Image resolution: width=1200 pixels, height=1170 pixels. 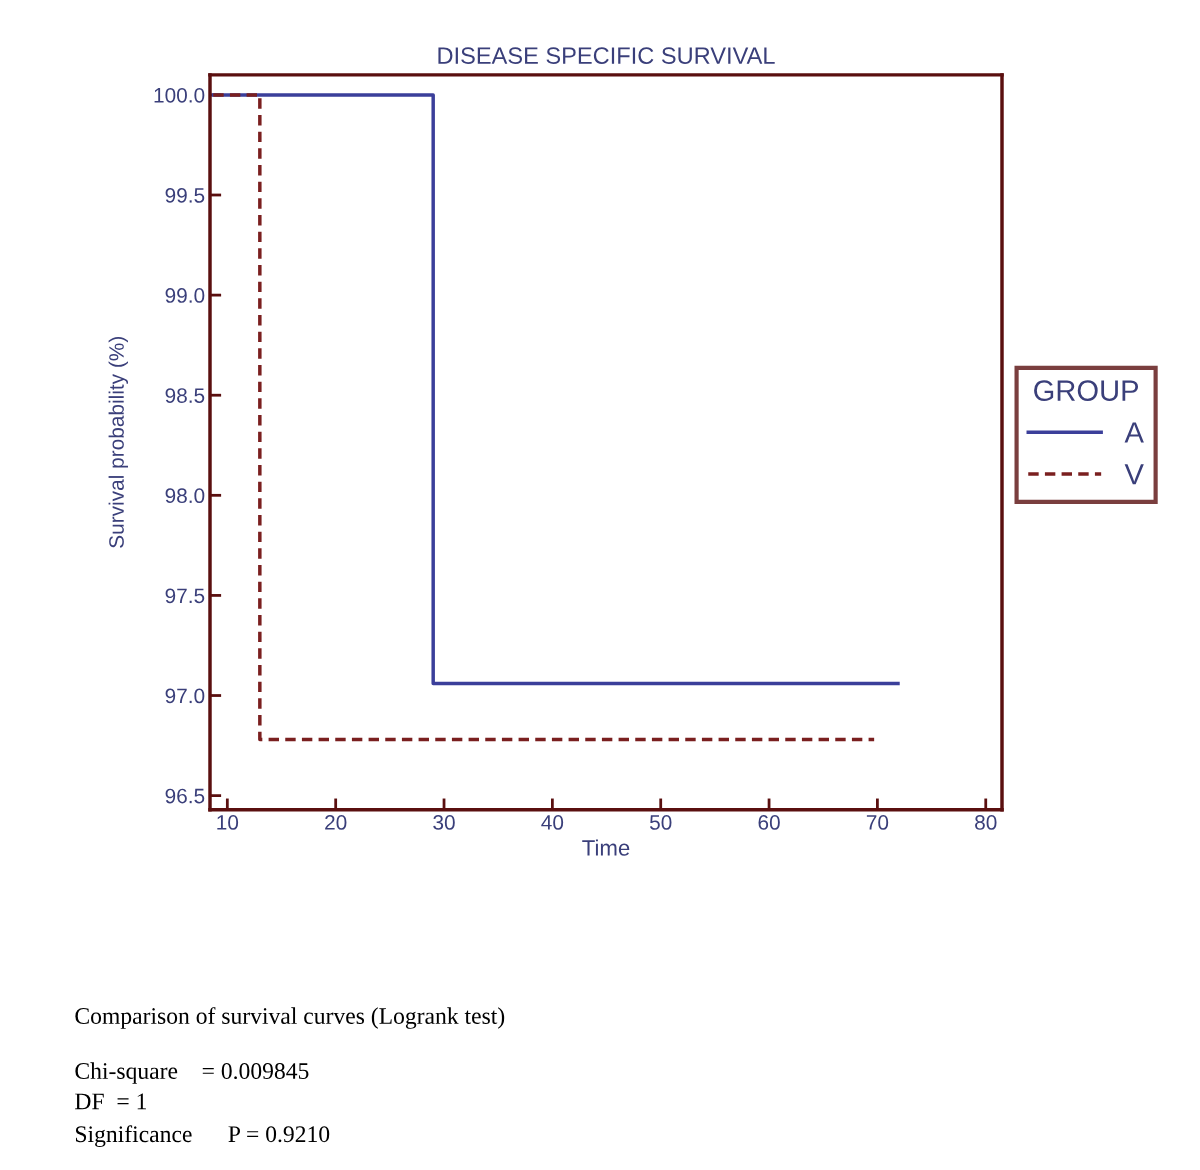 What do you see at coordinates (228, 822) in the screenshot?
I see `x-tick-label: 10` at bounding box center [228, 822].